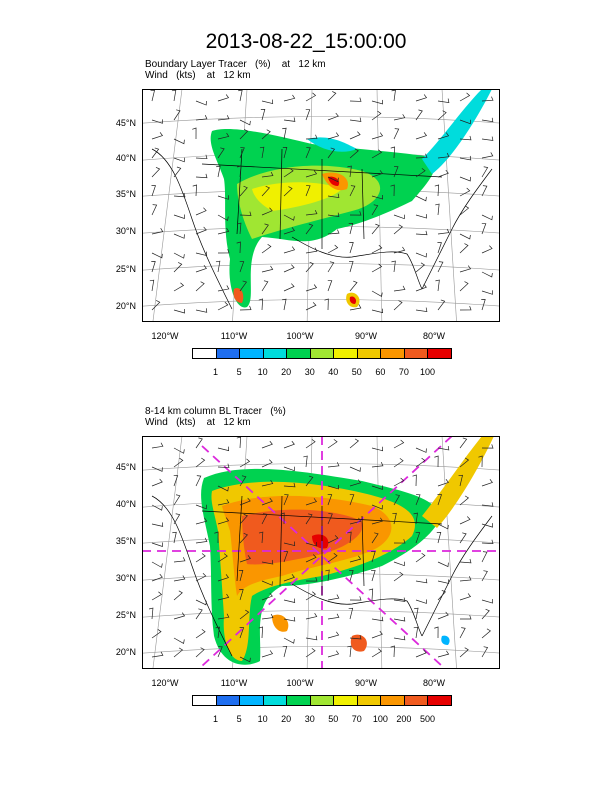 The image size is (612, 792). Describe the element at coordinates (427, 372) in the screenshot. I see `colorbar-label: 100` at that location.